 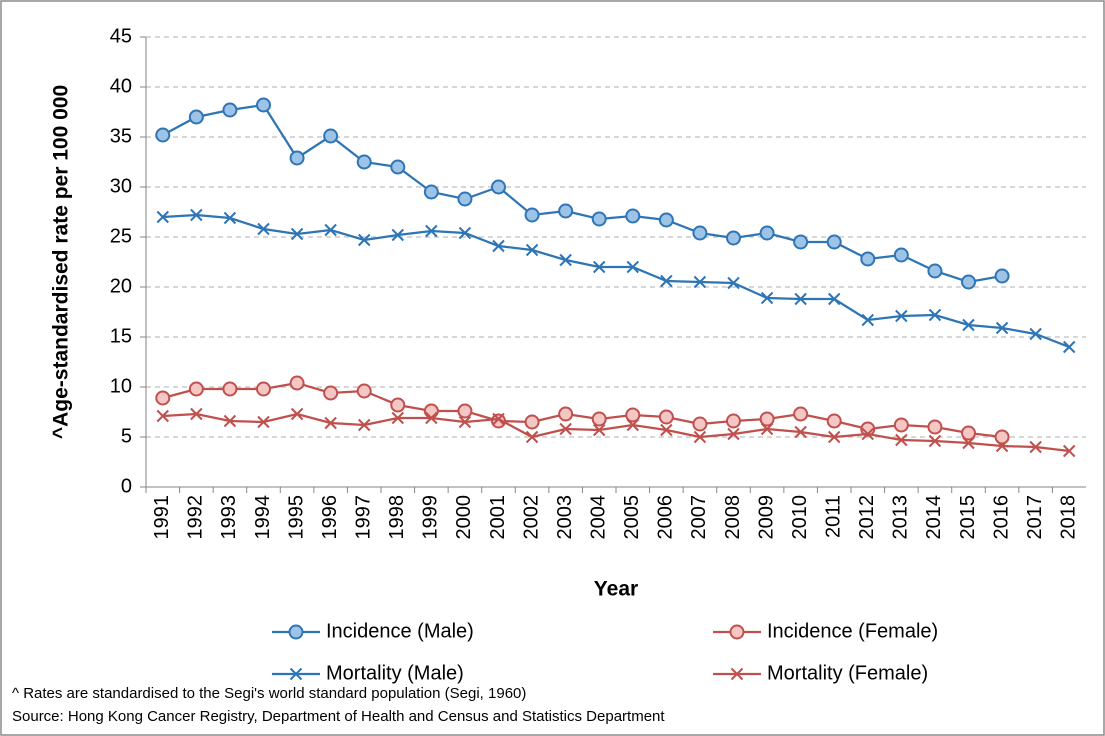 I want to click on x-tick-label: 1994, so click(x=263, y=517).